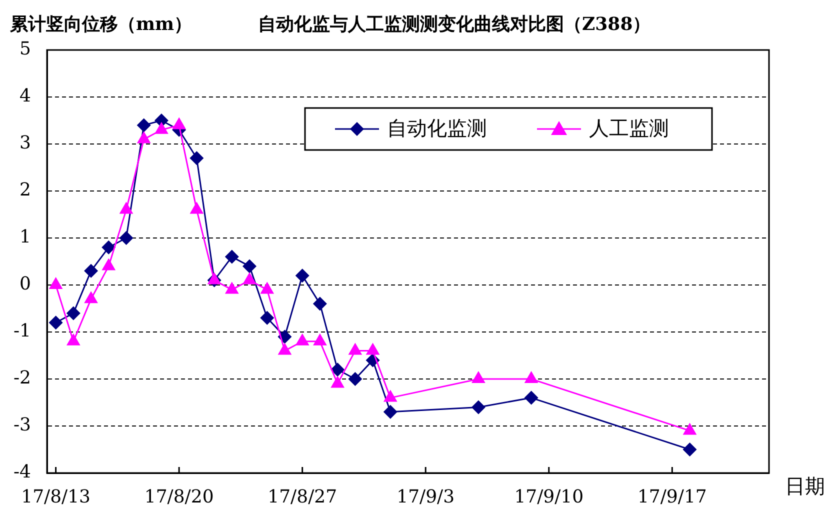  I want to click on x-tick-label: 17/9/17, so click(672, 497).